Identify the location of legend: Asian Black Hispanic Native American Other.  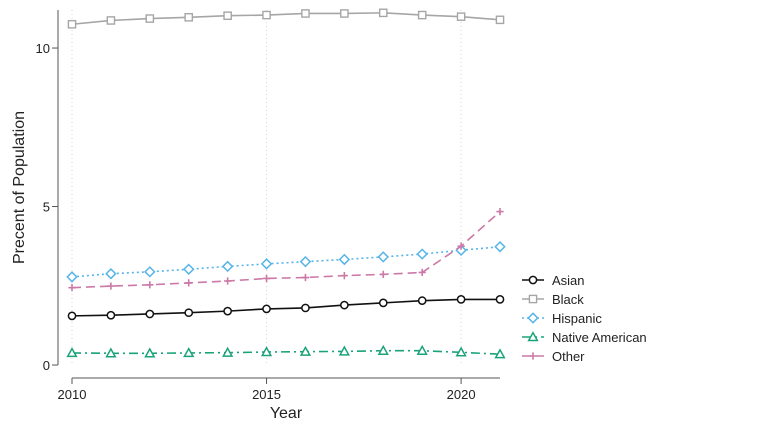
(584, 318).